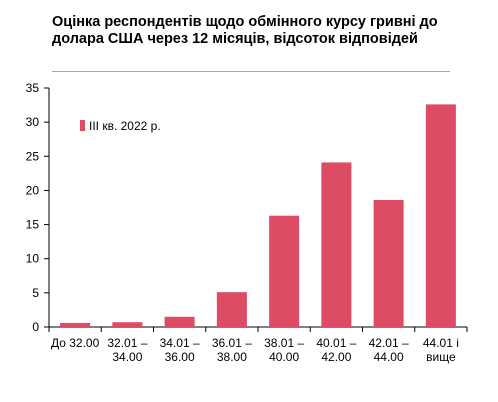 The width and height of the screenshot is (498, 402). Describe the element at coordinates (33, 156) in the screenshot. I see `y-tick-label: 25` at that location.